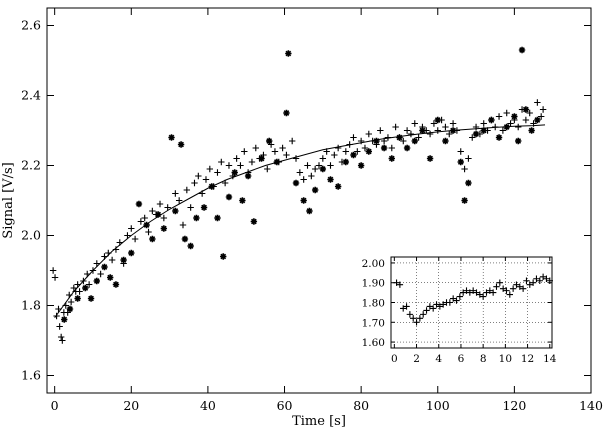  What do you see at coordinates (55, 405) in the screenshot?
I see `main-x-tick-label: 0` at bounding box center [55, 405].